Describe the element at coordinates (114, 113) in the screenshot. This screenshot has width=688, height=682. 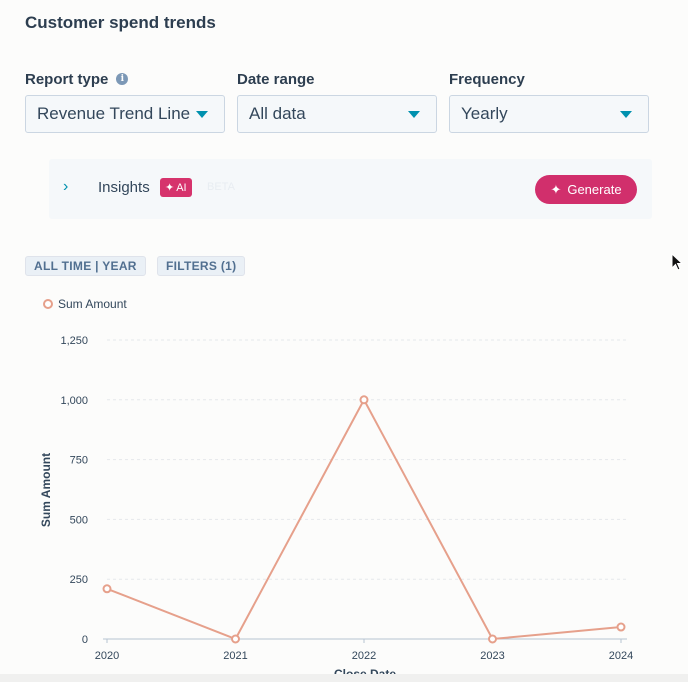
I see `report-type-value: Revenue Trend Line` at that location.